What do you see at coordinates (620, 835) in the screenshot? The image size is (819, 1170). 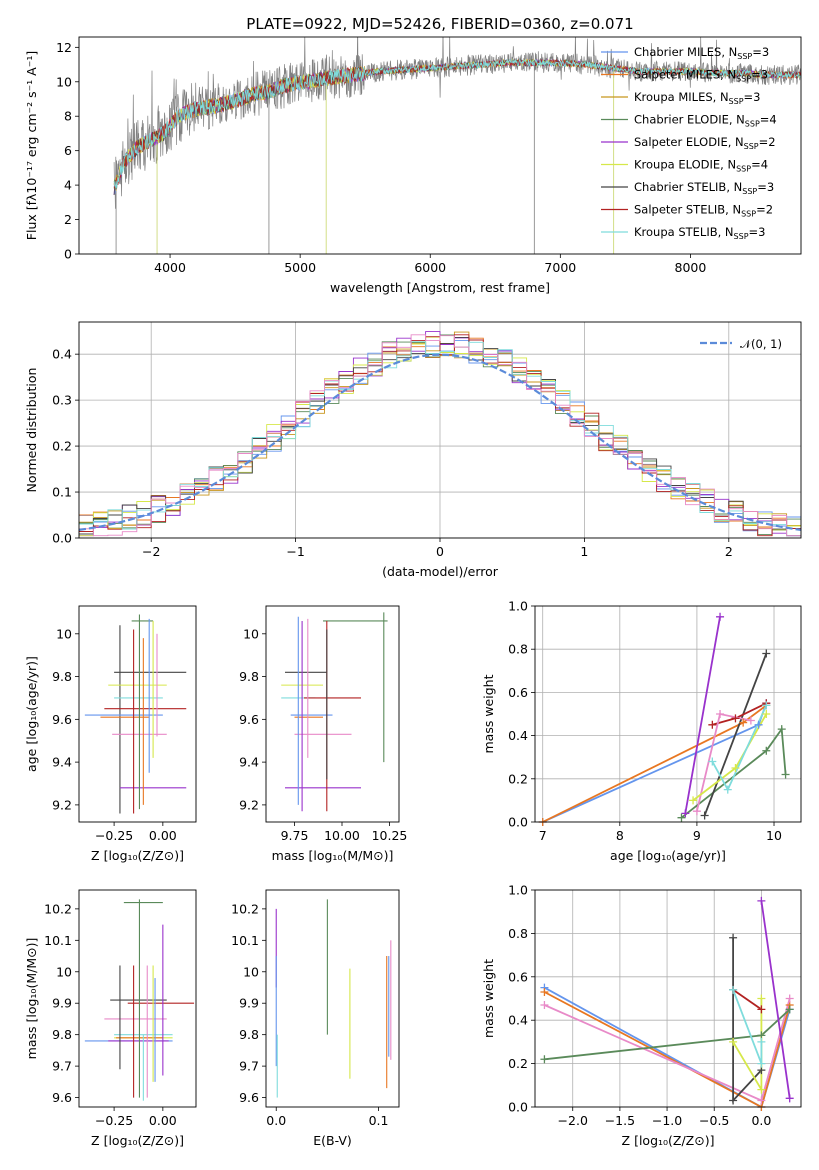 I see `x-tick-label: 8` at bounding box center [620, 835].